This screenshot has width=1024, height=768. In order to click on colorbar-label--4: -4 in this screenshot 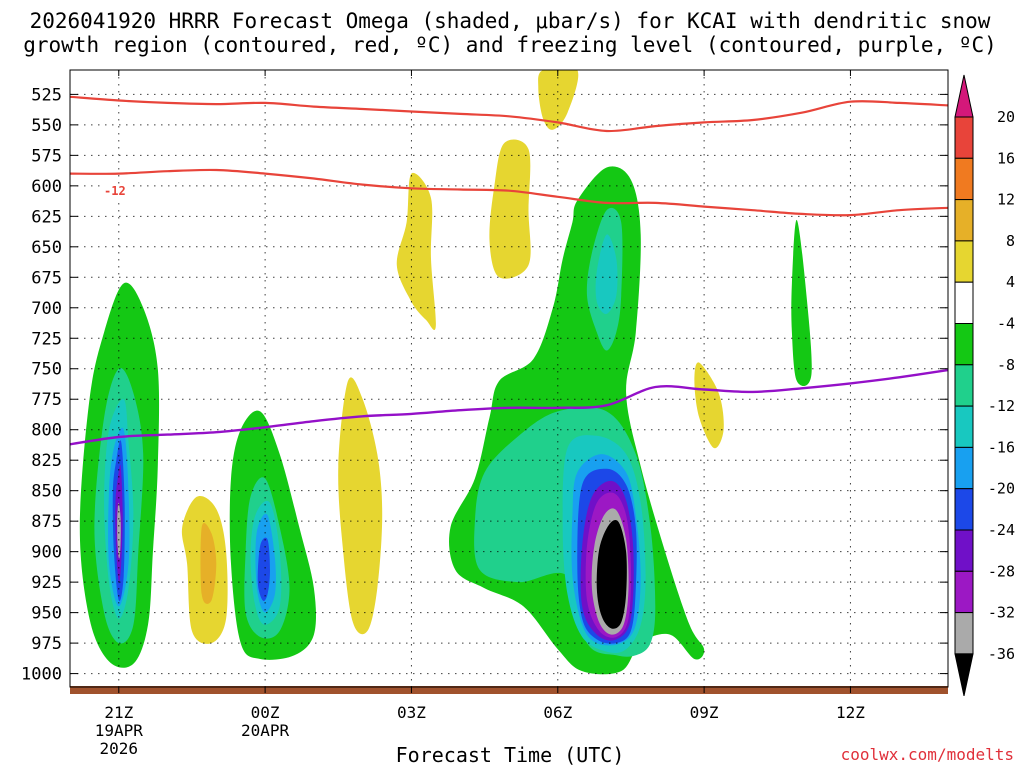, I will do `click(1006, 324)`.